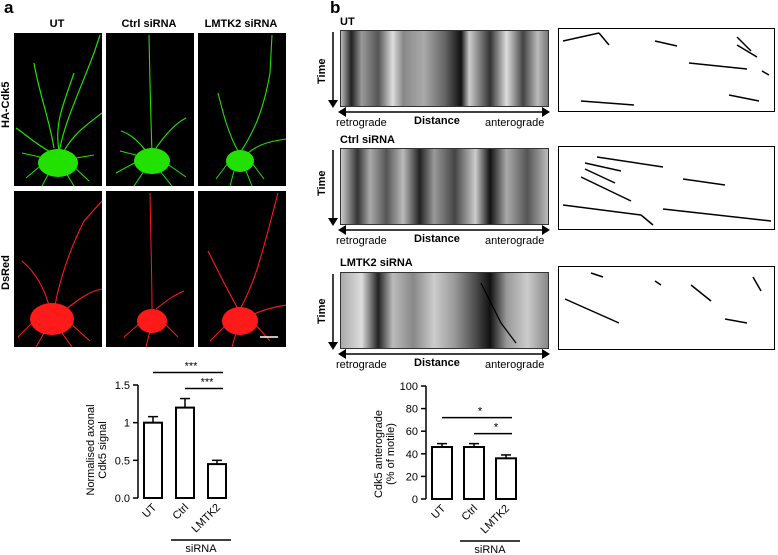 This screenshot has height=555, width=778. Describe the element at coordinates (150, 109) in the screenshot. I see `micrograph-ctrl-ha-cdk5` at that location.